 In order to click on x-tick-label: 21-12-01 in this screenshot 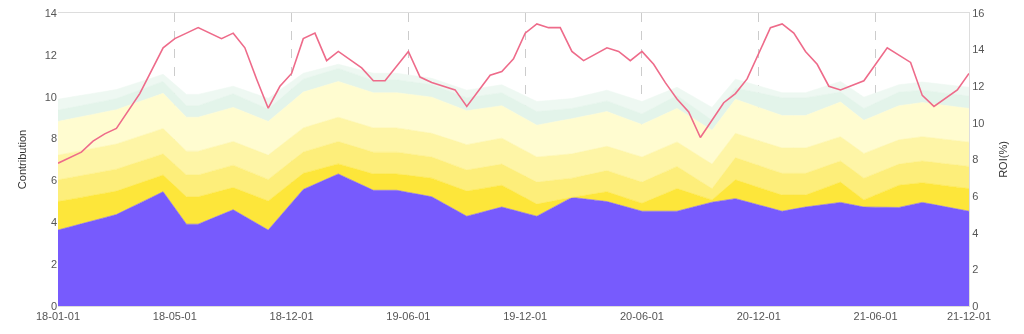, I will do `click(969, 316)`.